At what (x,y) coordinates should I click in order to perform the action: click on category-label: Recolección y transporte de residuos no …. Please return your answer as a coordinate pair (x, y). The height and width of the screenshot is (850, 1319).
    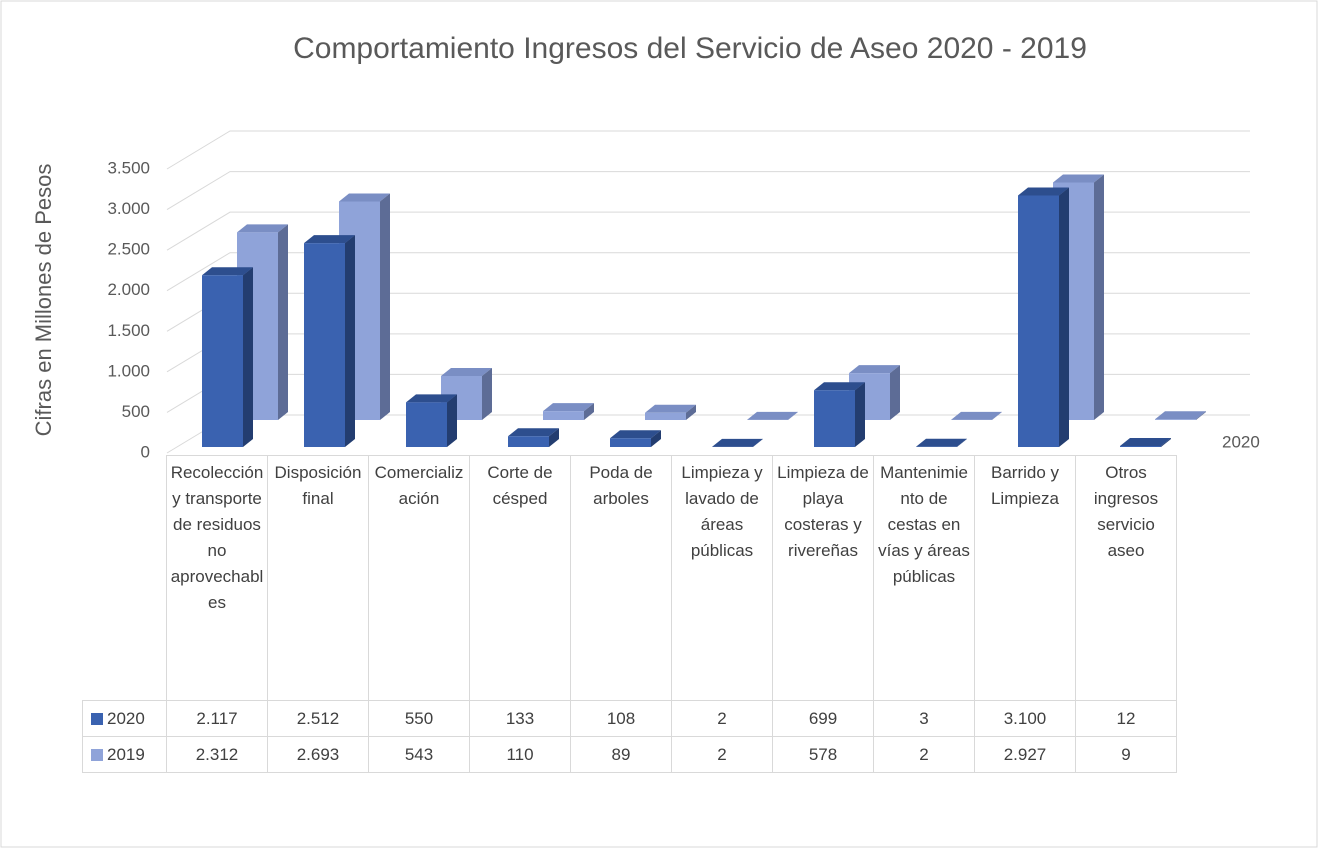
    Looking at the image, I should click on (217, 578).